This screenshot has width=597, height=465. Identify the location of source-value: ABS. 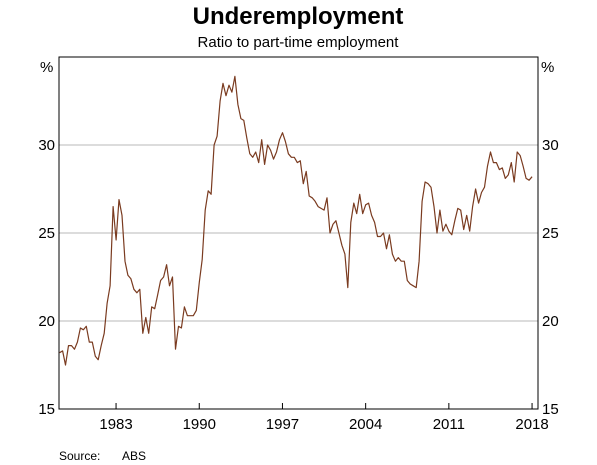
(134, 456).